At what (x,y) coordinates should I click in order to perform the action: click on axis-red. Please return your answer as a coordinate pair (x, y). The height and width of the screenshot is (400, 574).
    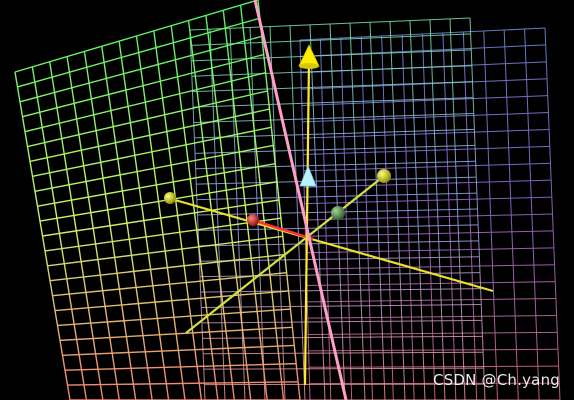
    Looking at the image, I should click on (282, 229).